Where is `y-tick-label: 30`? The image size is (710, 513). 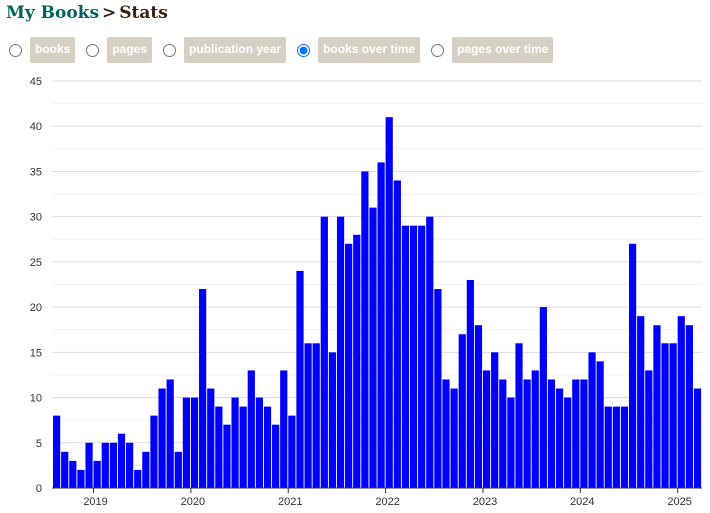 y-tick-label: 30 is located at coordinates (36, 218).